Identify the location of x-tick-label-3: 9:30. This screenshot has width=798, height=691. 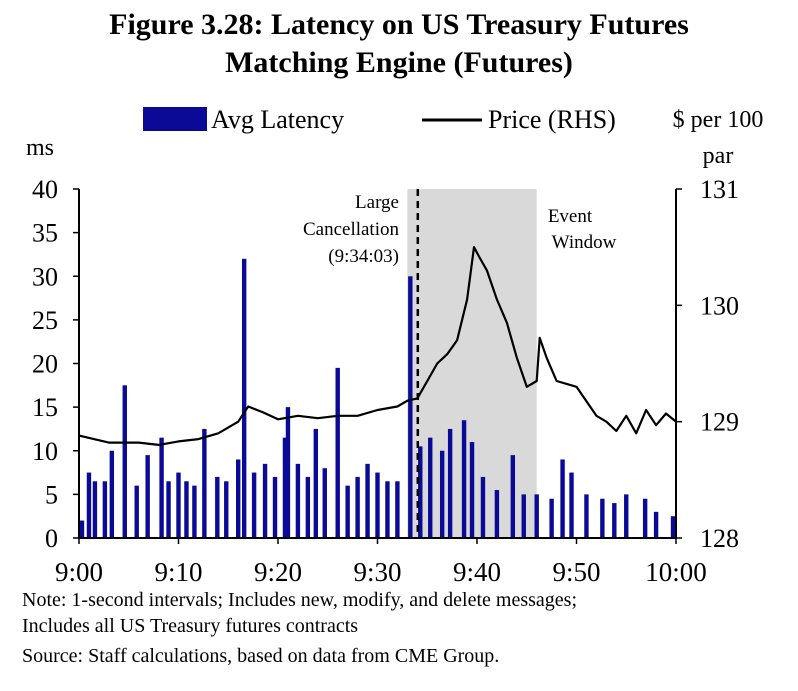
(377, 572).